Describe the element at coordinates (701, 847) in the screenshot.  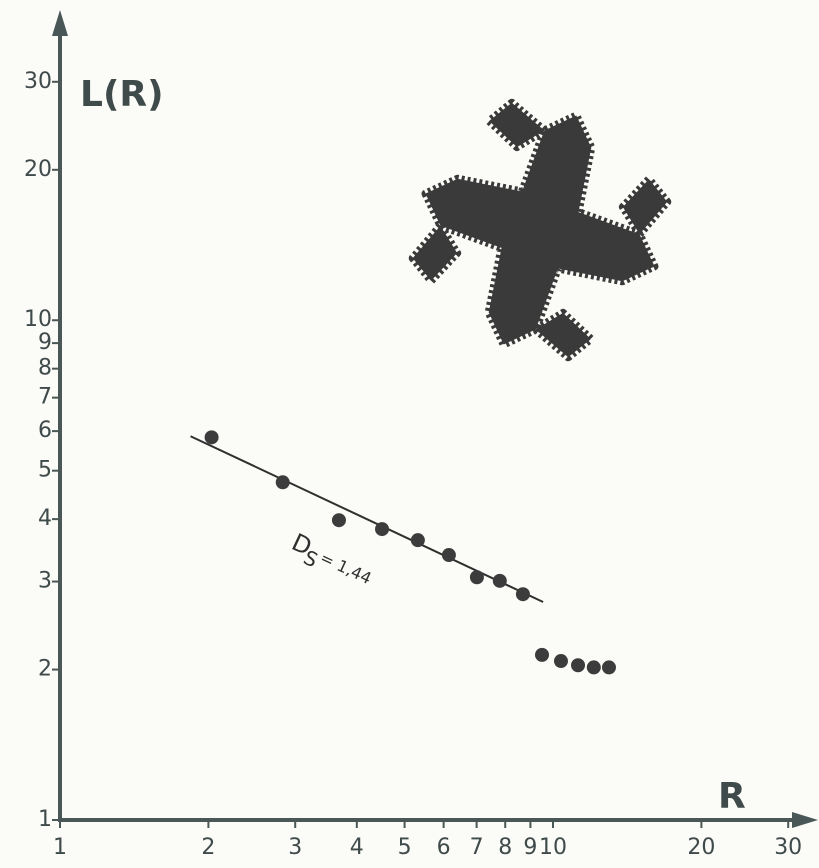
I see `x-tick-label: 20` at that location.